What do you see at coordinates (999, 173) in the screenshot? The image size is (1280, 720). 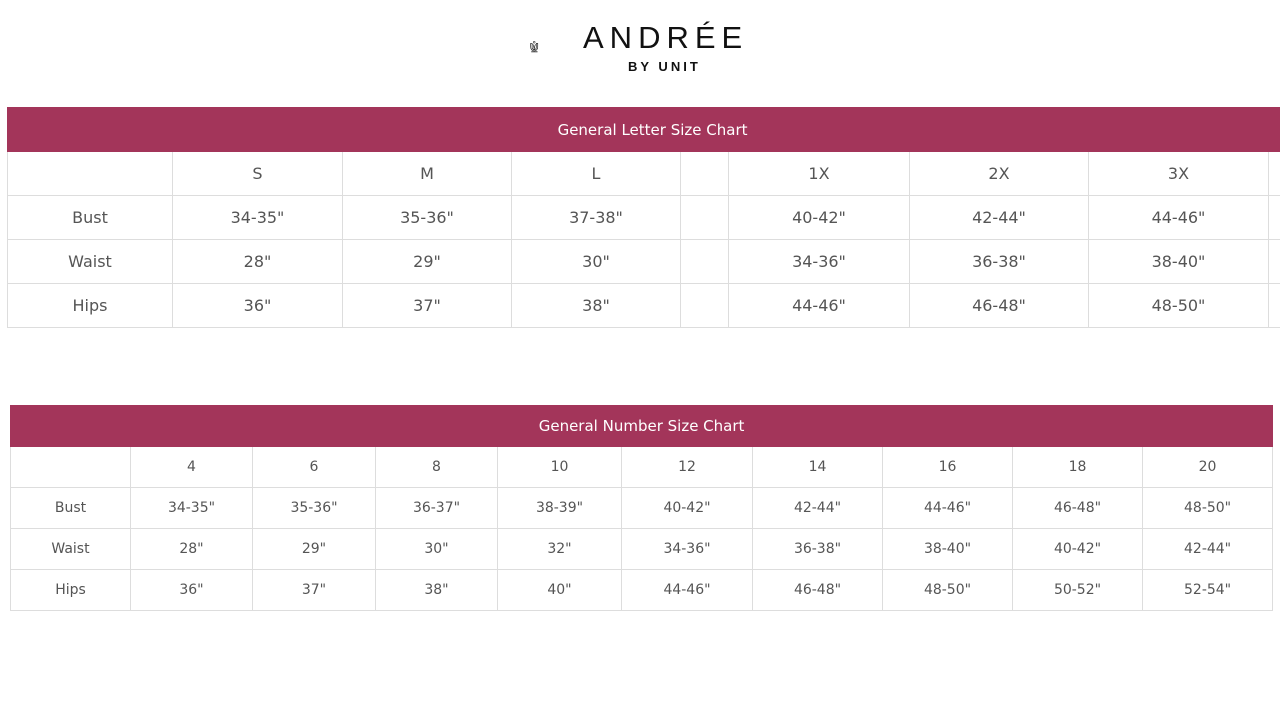 I see `size-header: 2X` at bounding box center [999, 173].